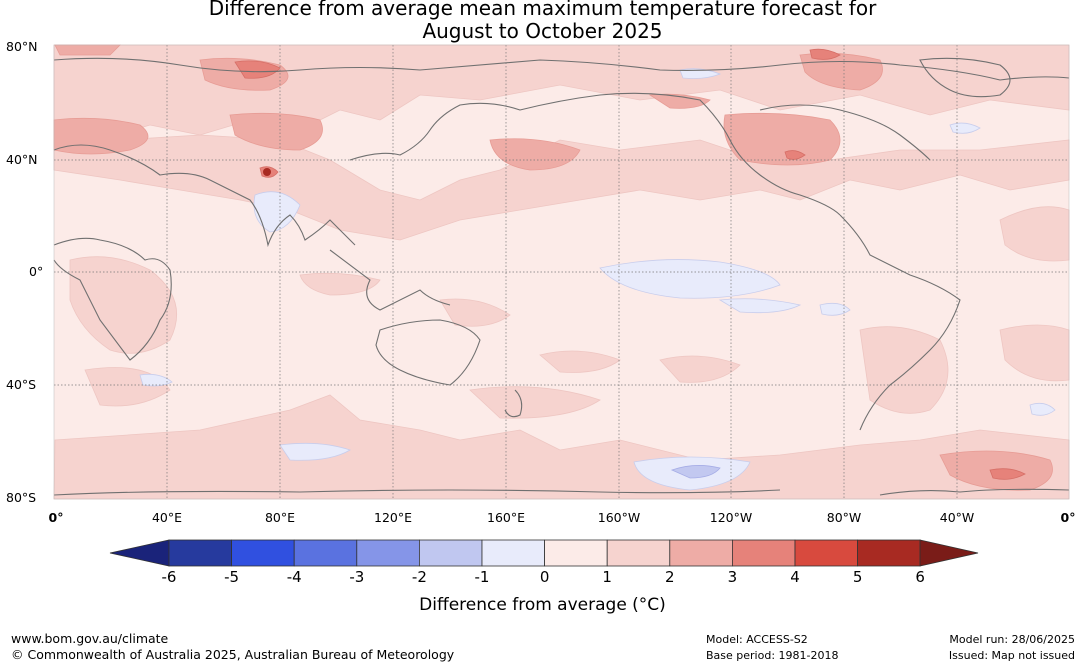  I want to click on colorbar-swatch-m5, so click(263, 553).